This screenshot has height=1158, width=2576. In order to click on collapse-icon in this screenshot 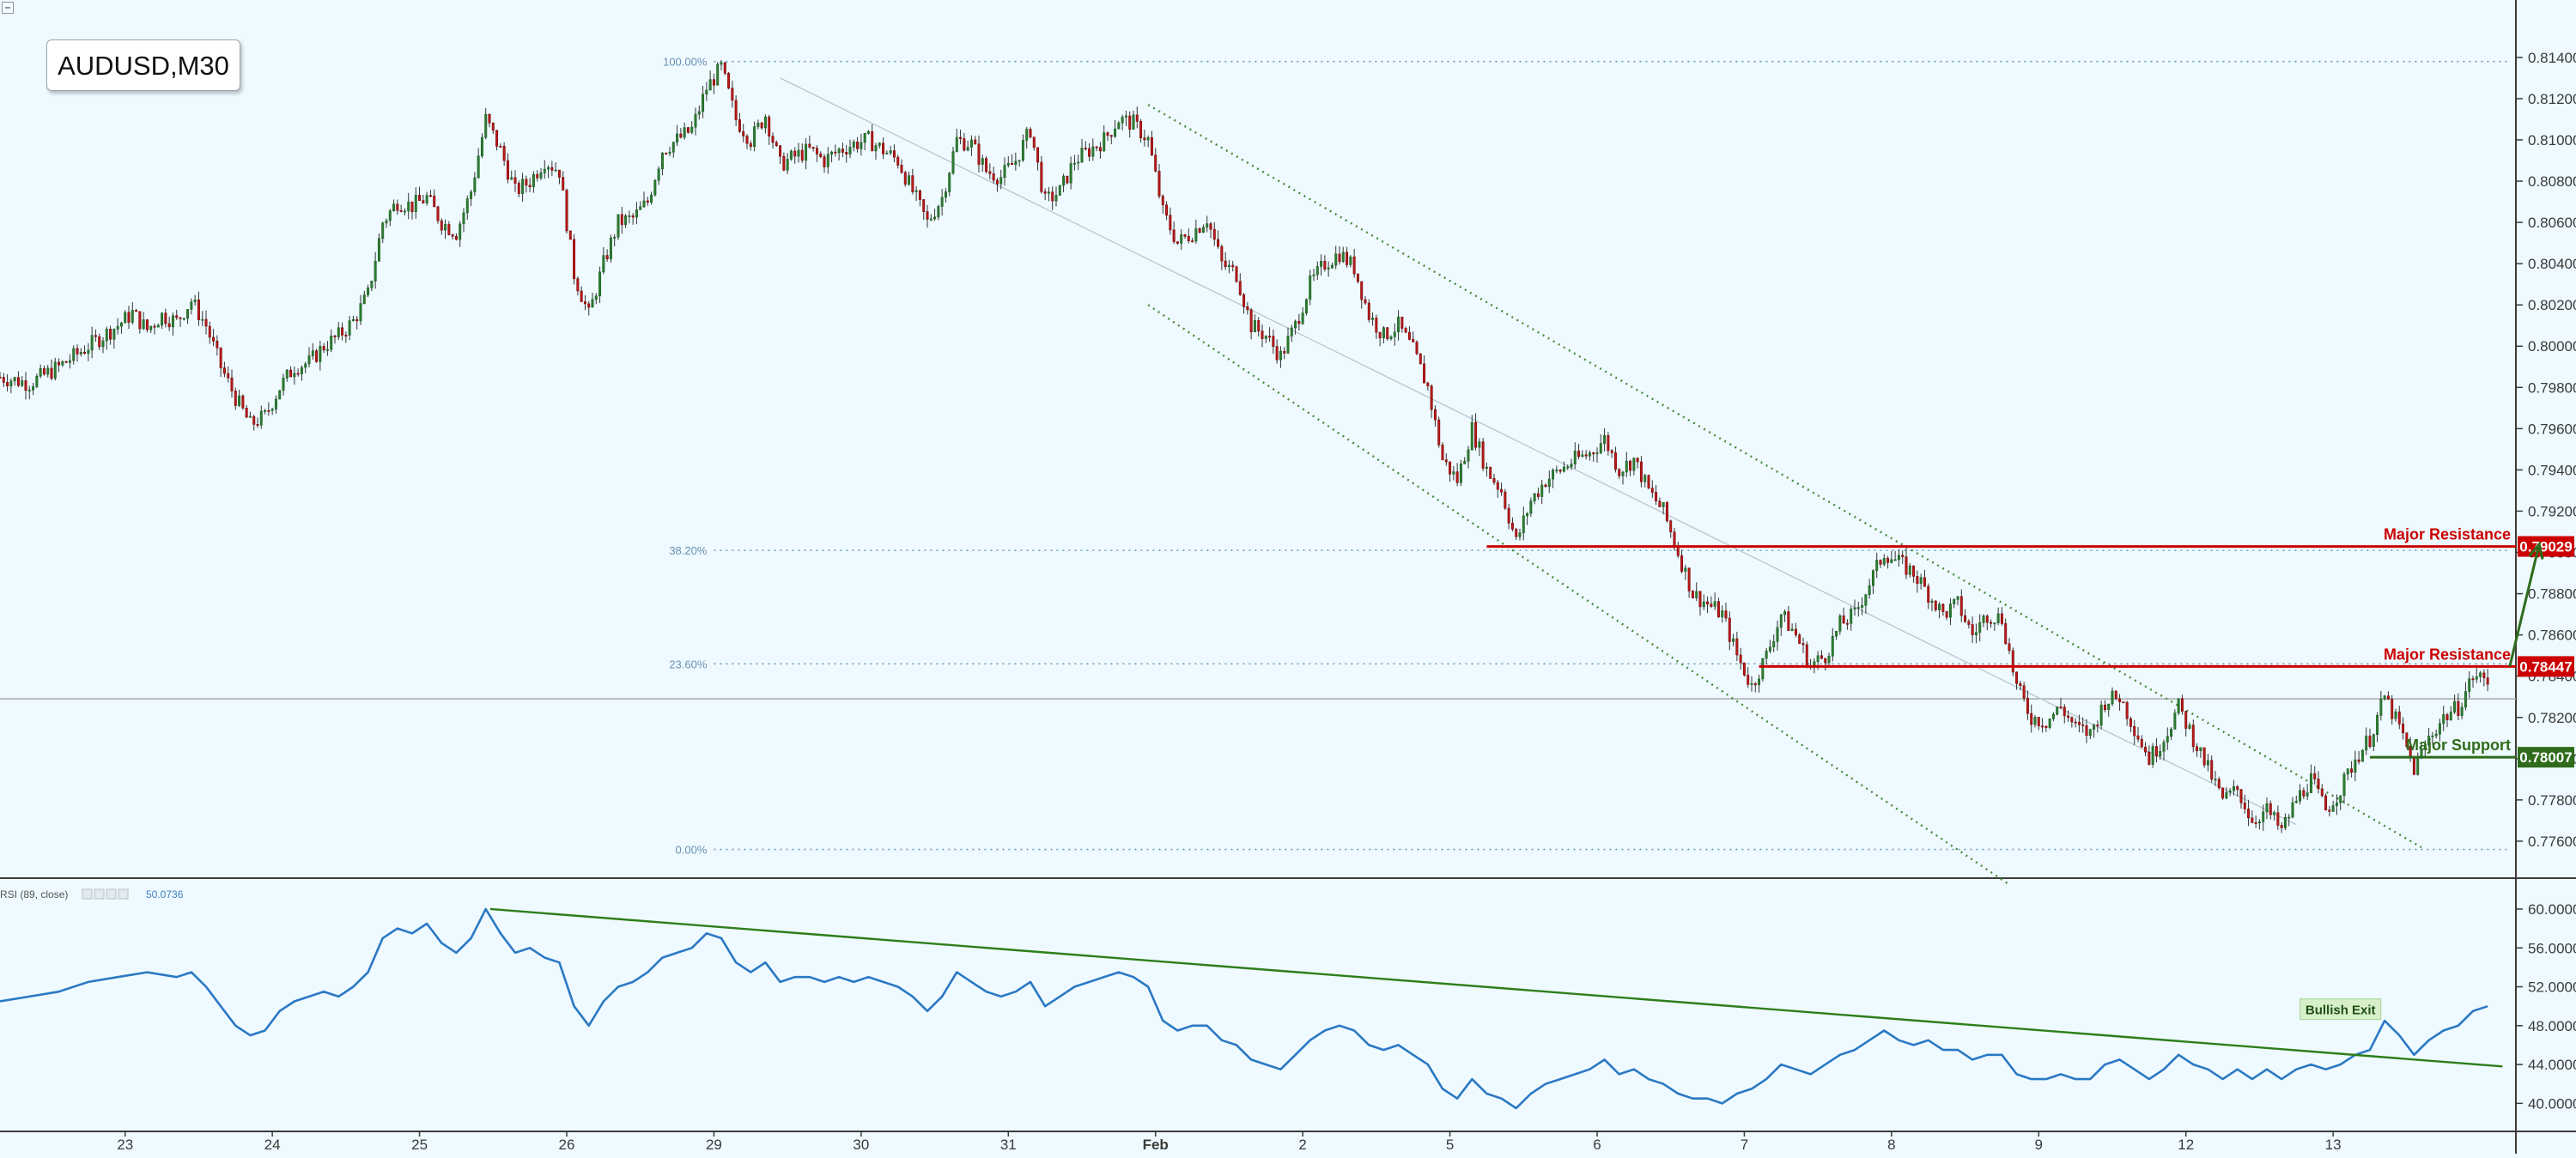, I will do `click(8, 8)`.